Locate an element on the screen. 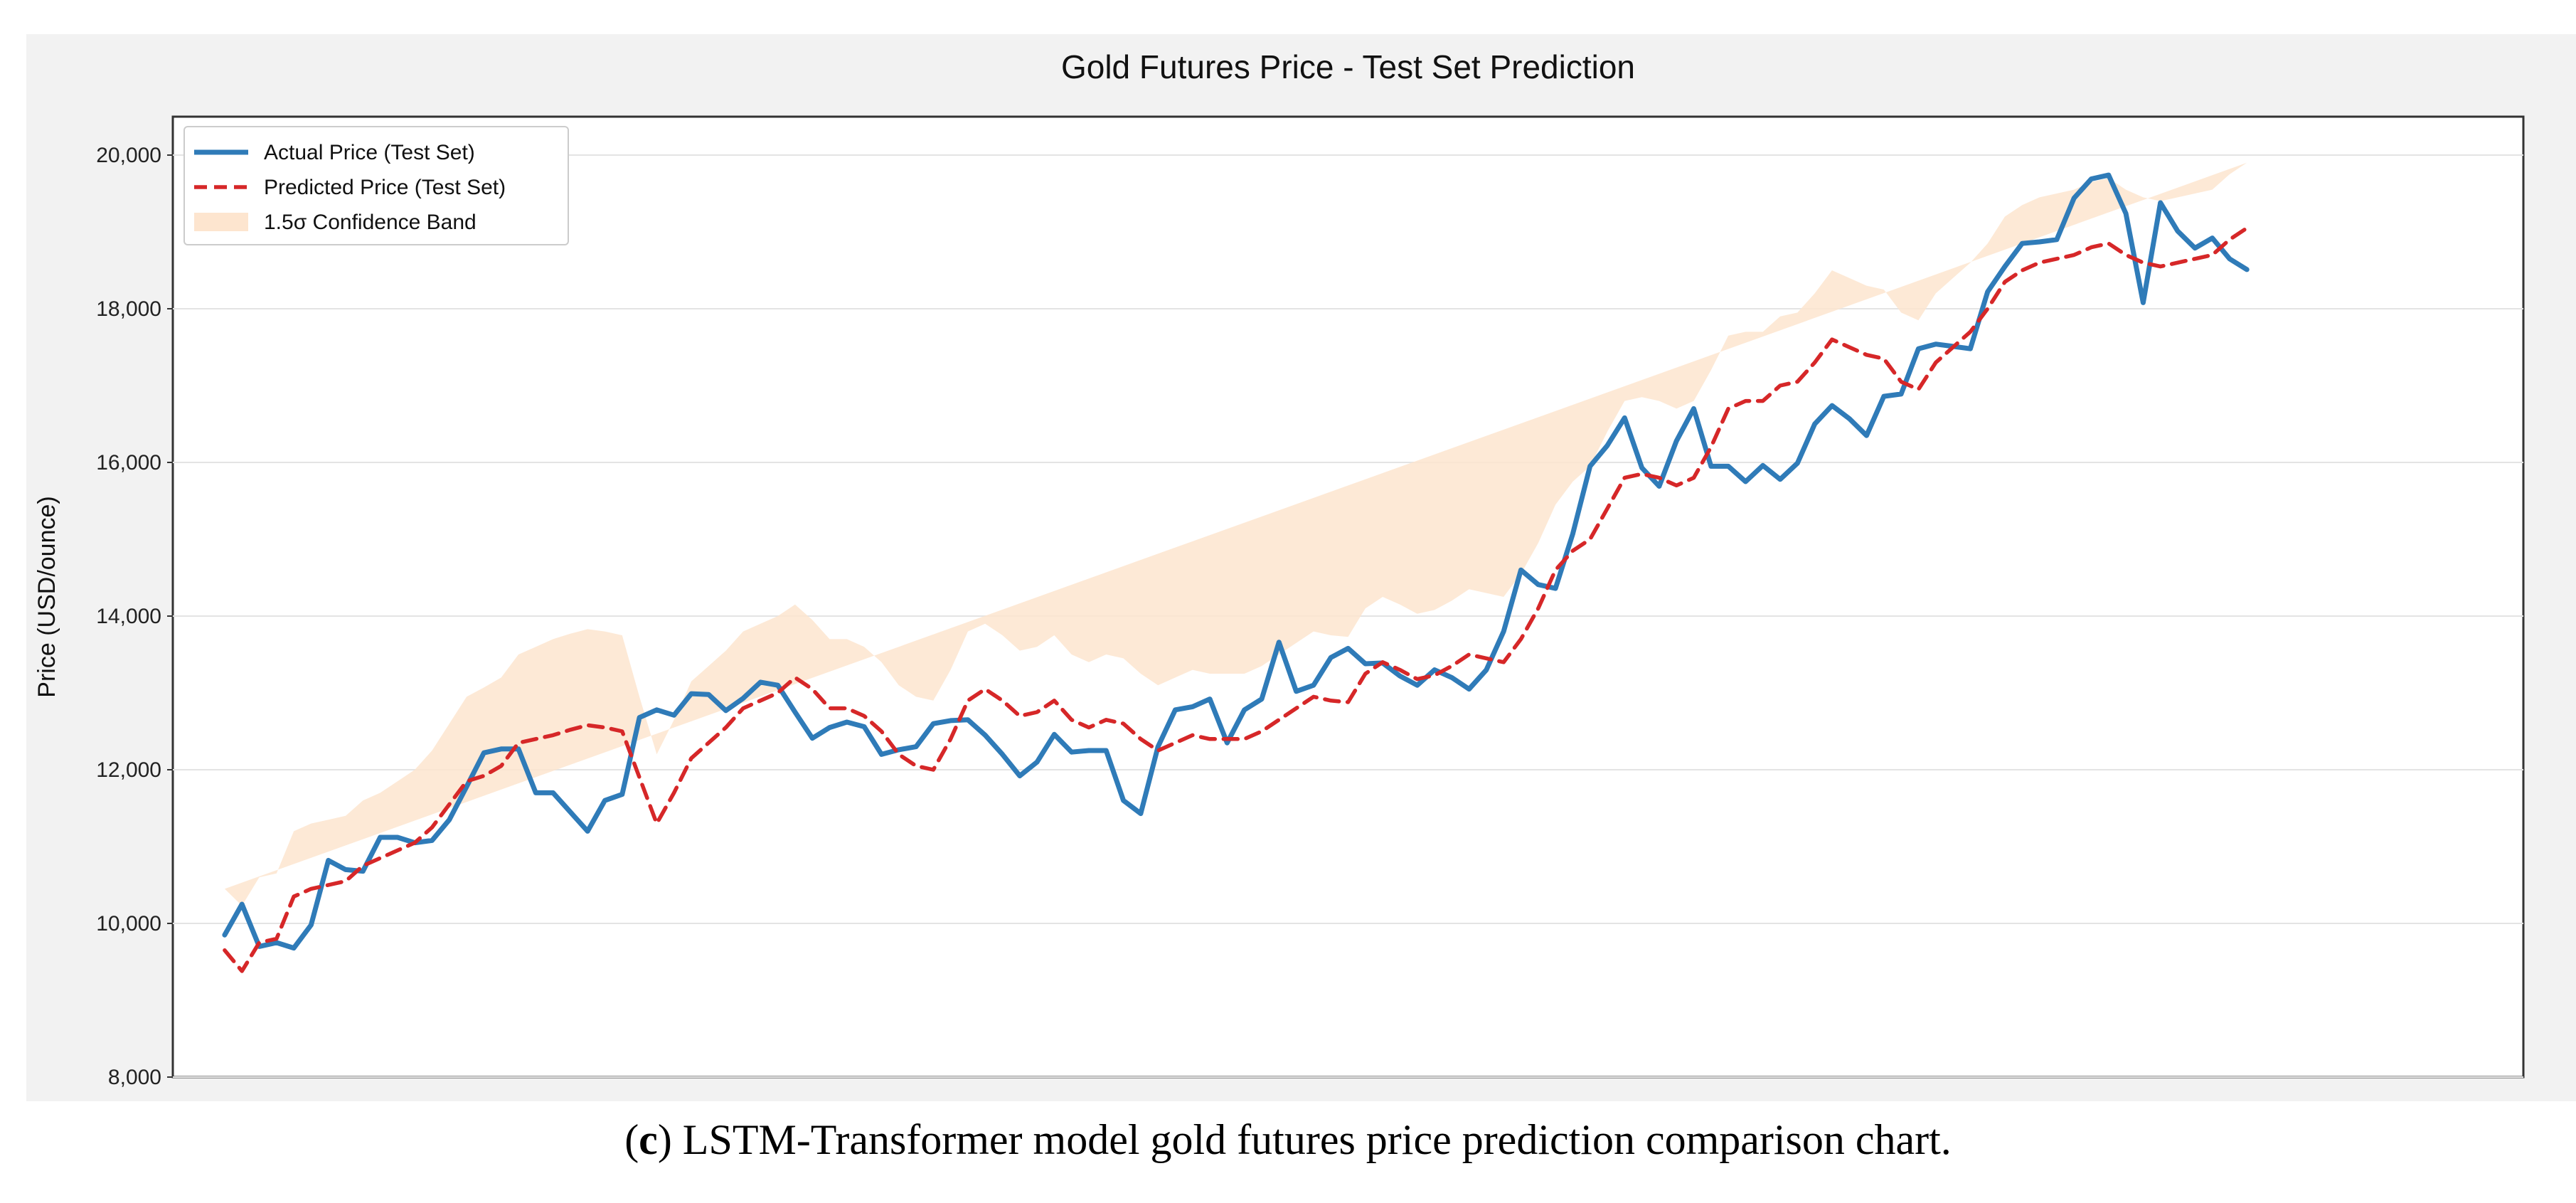 Image resolution: width=2576 pixels, height=1203 pixels. legend-label-predicted: Predicted Price (Test Set) is located at coordinates (385, 187).